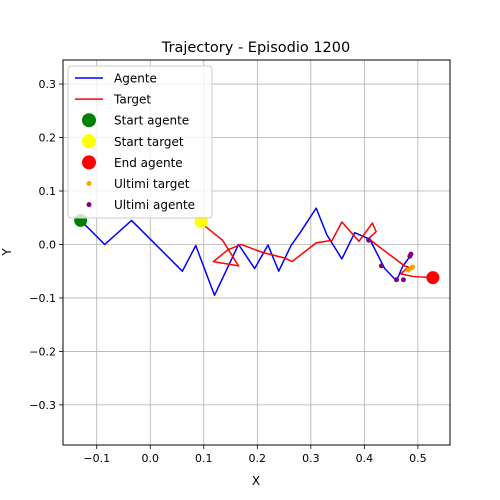 Image resolution: width=500 pixels, height=500 pixels. I want to click on y-tick-label: −0.2, so click(42, 351).